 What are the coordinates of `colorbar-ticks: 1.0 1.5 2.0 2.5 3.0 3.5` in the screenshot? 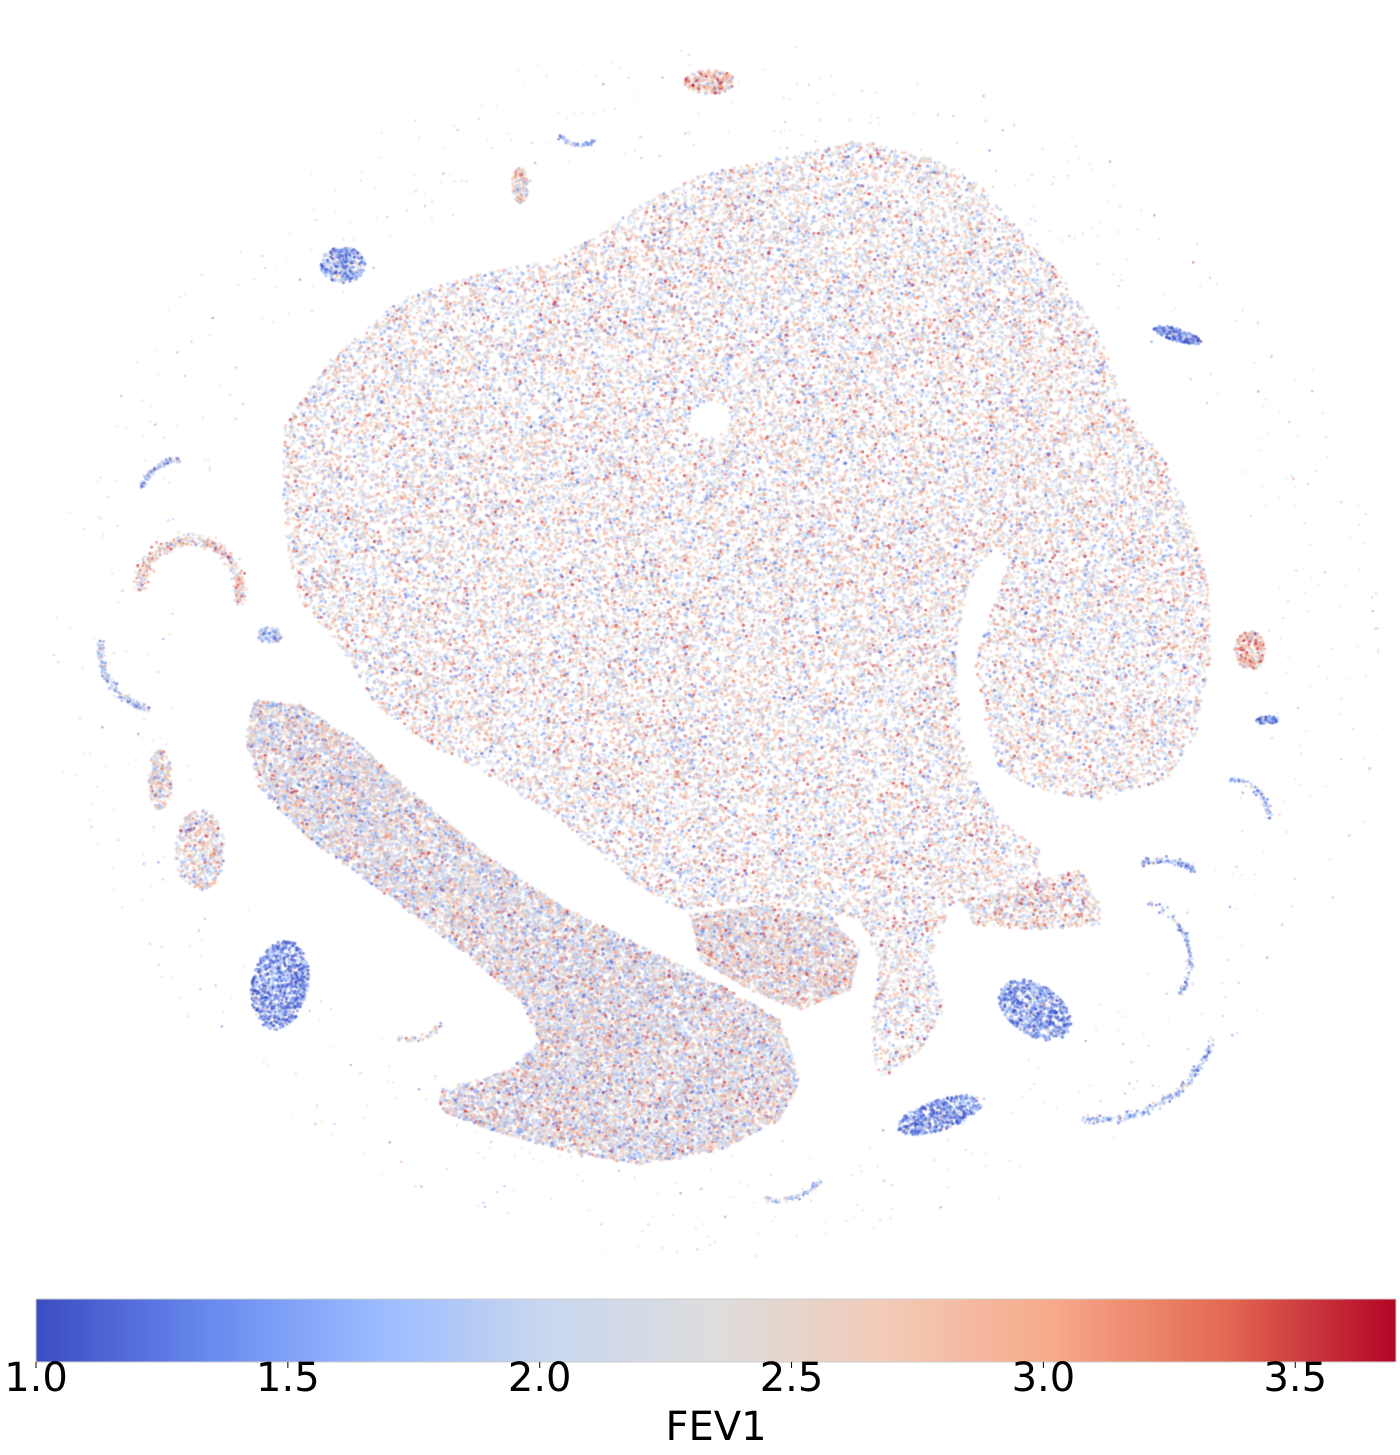 It's located at (665, 1378).